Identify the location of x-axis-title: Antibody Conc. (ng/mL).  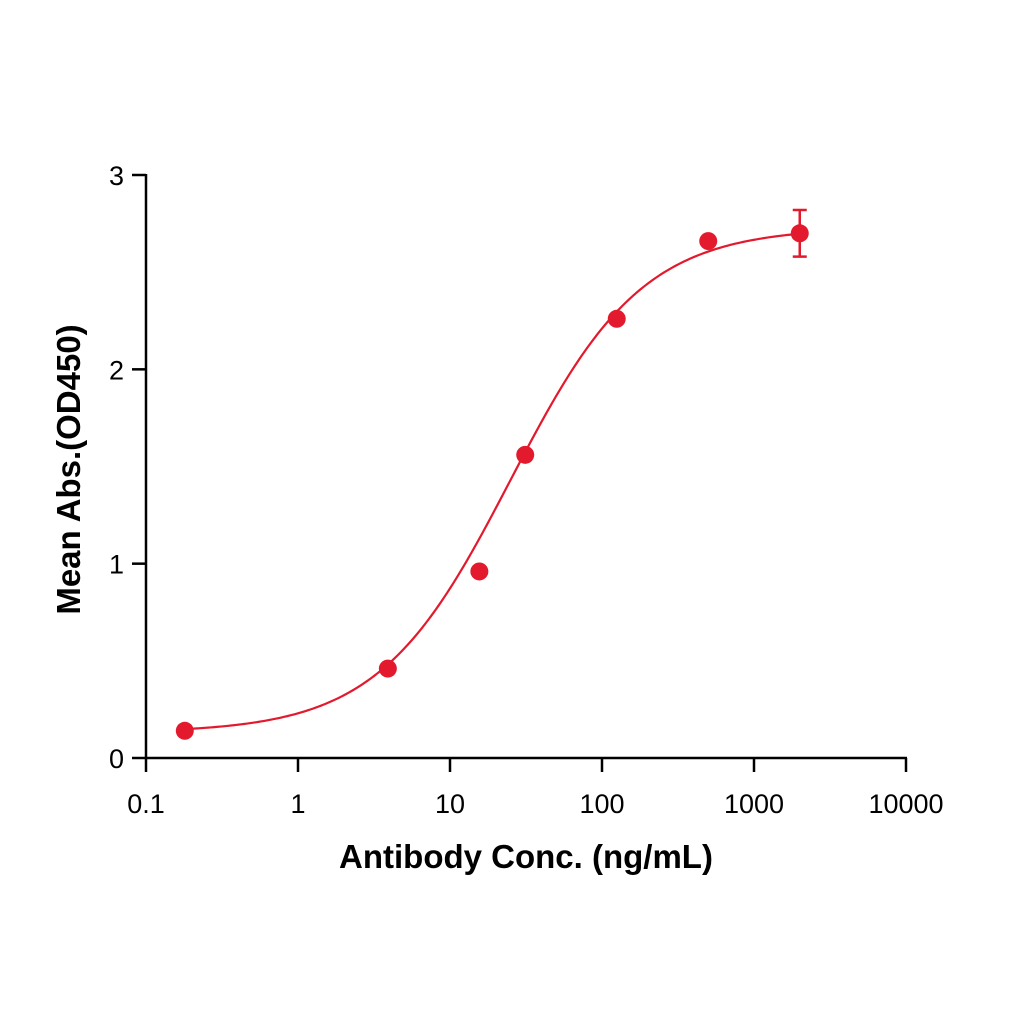
(526, 856).